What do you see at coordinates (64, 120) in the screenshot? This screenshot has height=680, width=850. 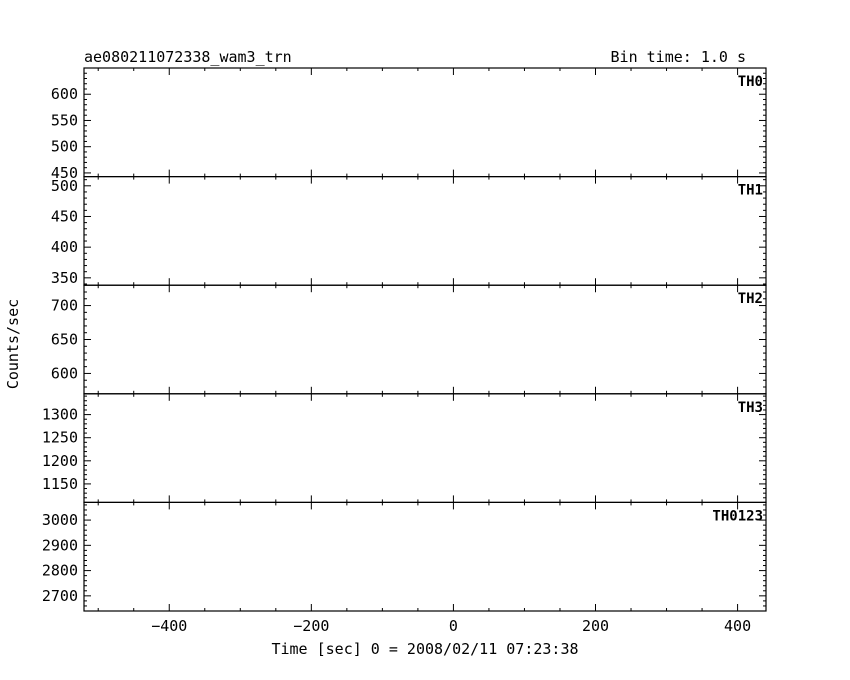 I see `y-tick-label: 550` at bounding box center [64, 120].